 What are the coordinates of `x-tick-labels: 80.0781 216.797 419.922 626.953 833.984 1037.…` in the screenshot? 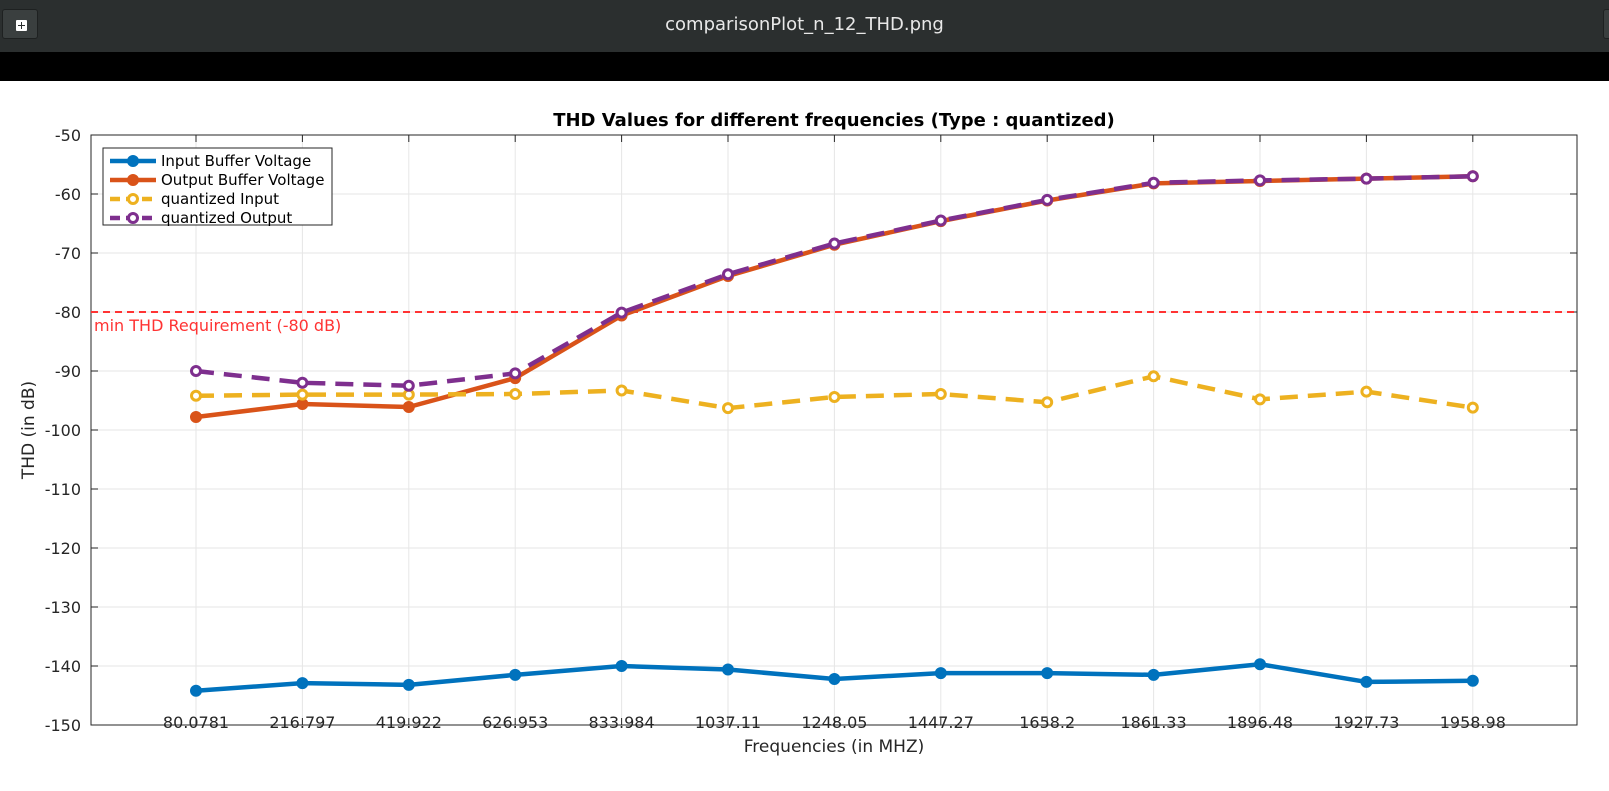 It's located at (834, 722).